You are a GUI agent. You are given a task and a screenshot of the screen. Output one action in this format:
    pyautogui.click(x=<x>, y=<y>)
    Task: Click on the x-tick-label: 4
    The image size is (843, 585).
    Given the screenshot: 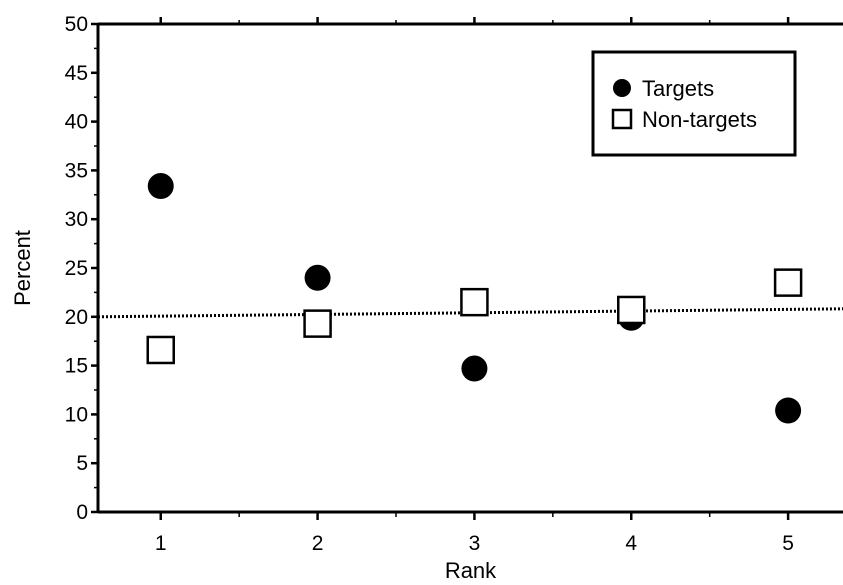 What is the action you would take?
    pyautogui.click(x=631, y=543)
    